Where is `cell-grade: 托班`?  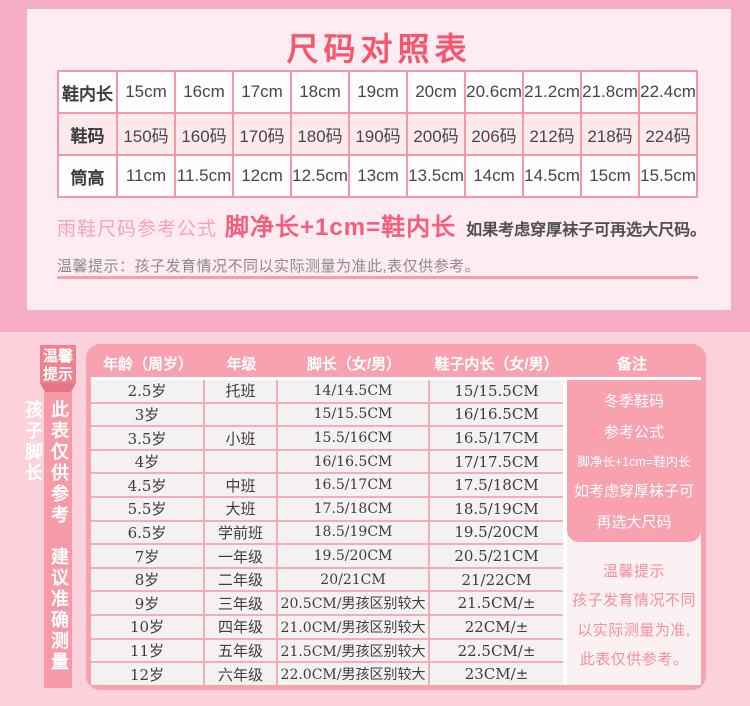 cell-grade: 托班 is located at coordinates (241, 391).